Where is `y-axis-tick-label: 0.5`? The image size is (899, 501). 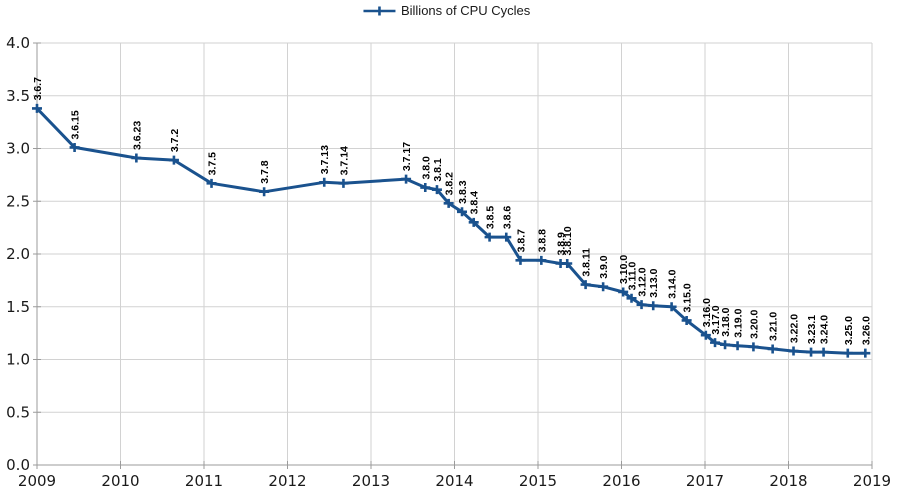 y-axis-tick-label: 0.5 is located at coordinates (18, 412).